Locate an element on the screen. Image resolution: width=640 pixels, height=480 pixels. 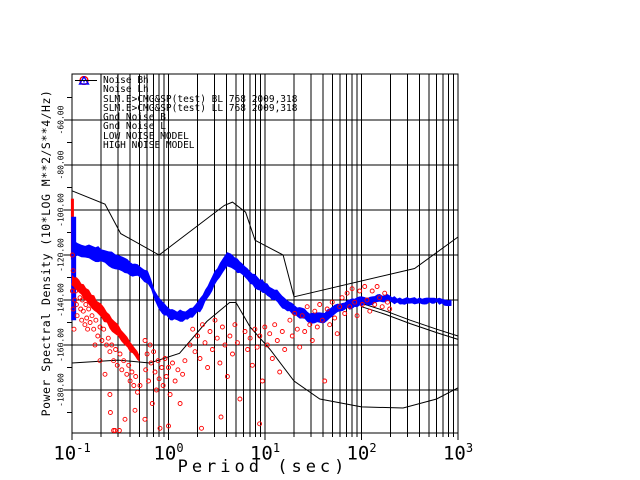
y-tick-label: -100.00 is located at coordinates (61, 210).